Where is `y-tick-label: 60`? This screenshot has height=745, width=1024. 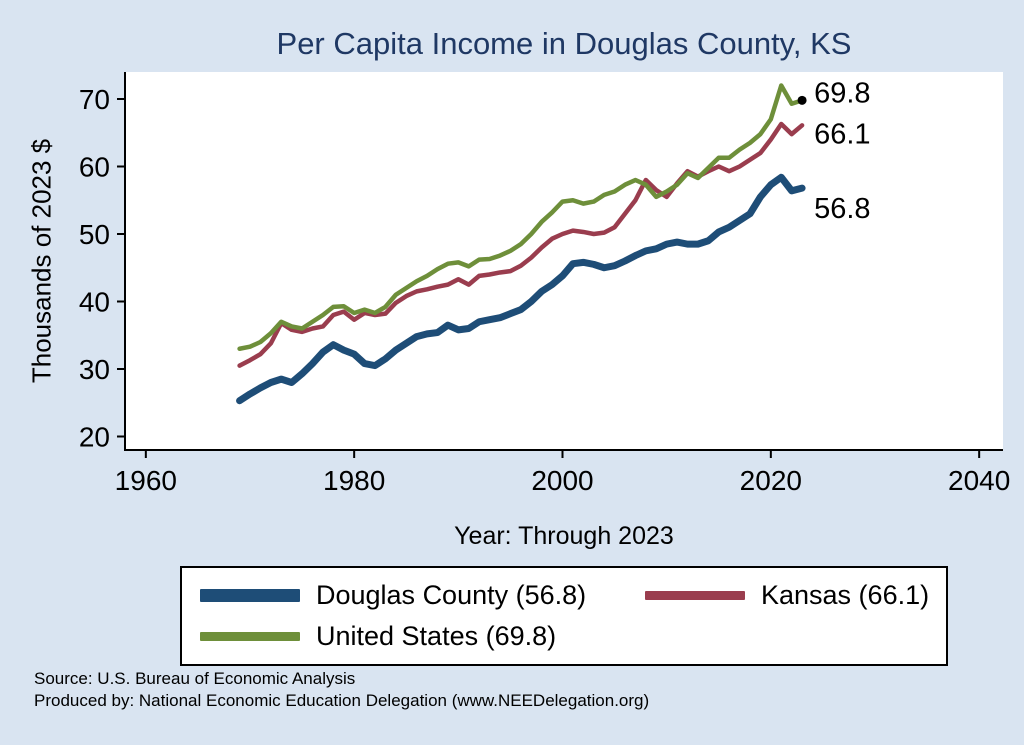
y-tick-label: 60 is located at coordinates (94, 167).